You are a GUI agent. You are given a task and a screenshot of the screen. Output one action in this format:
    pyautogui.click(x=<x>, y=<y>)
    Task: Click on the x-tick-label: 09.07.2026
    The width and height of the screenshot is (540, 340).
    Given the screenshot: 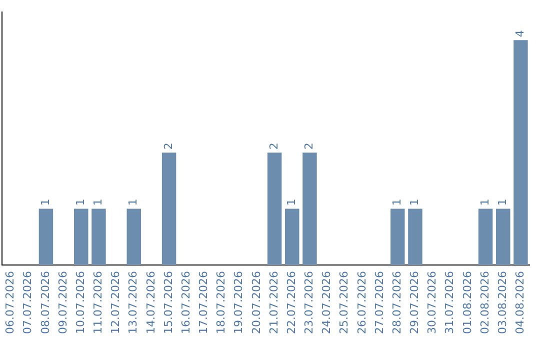 What is the action you would take?
    pyautogui.click(x=63, y=302)
    